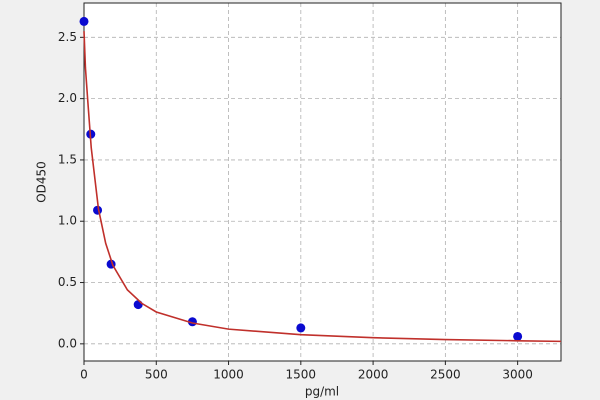  What do you see at coordinates (67, 221) in the screenshot?
I see `y-tick-label: 1.0` at bounding box center [67, 221].